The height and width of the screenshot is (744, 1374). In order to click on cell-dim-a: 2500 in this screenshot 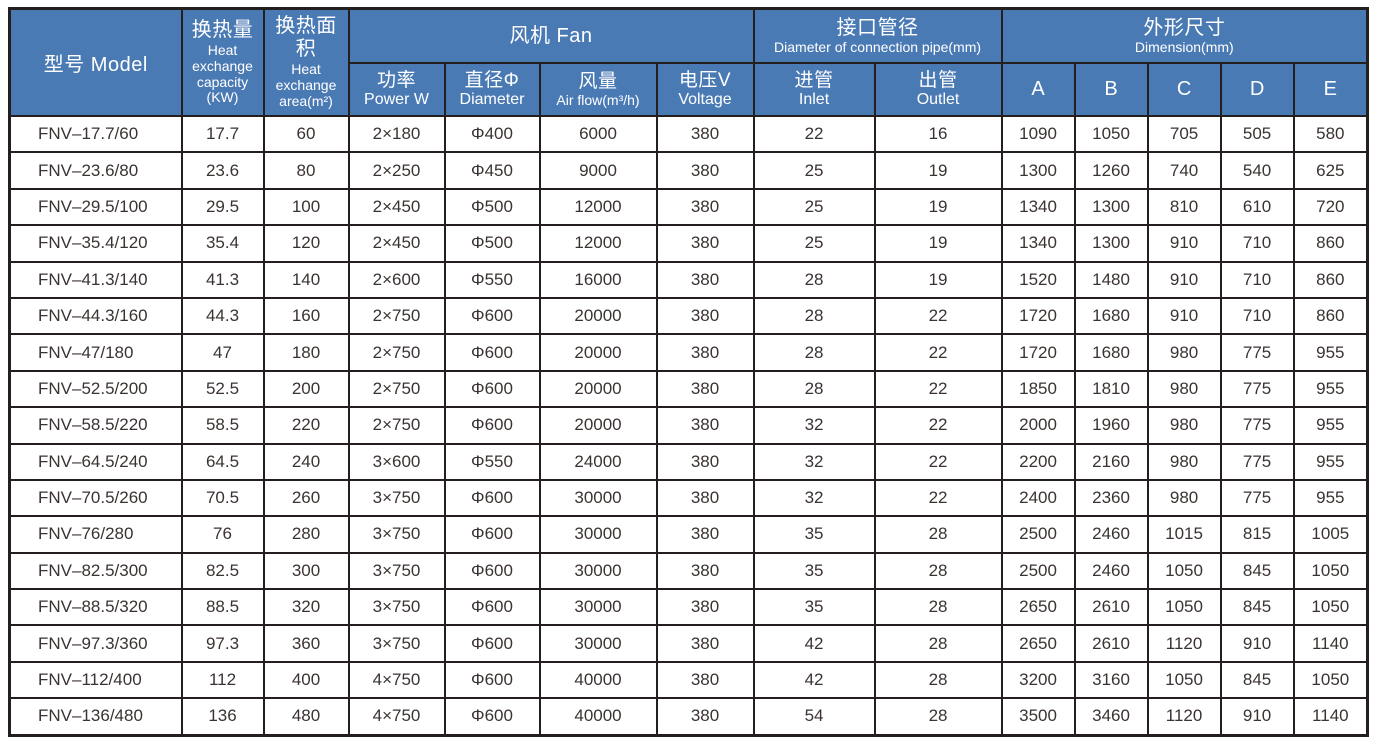, I will do `click(1038, 534)`.